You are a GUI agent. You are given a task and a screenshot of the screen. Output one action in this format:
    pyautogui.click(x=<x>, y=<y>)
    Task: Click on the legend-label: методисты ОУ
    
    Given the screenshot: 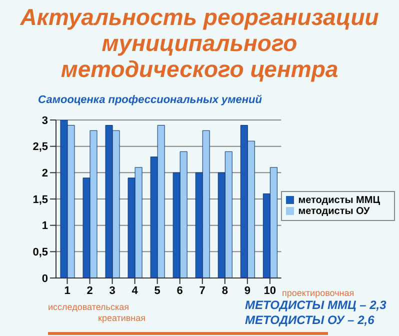 What is the action you would take?
    pyautogui.click(x=334, y=211)
    